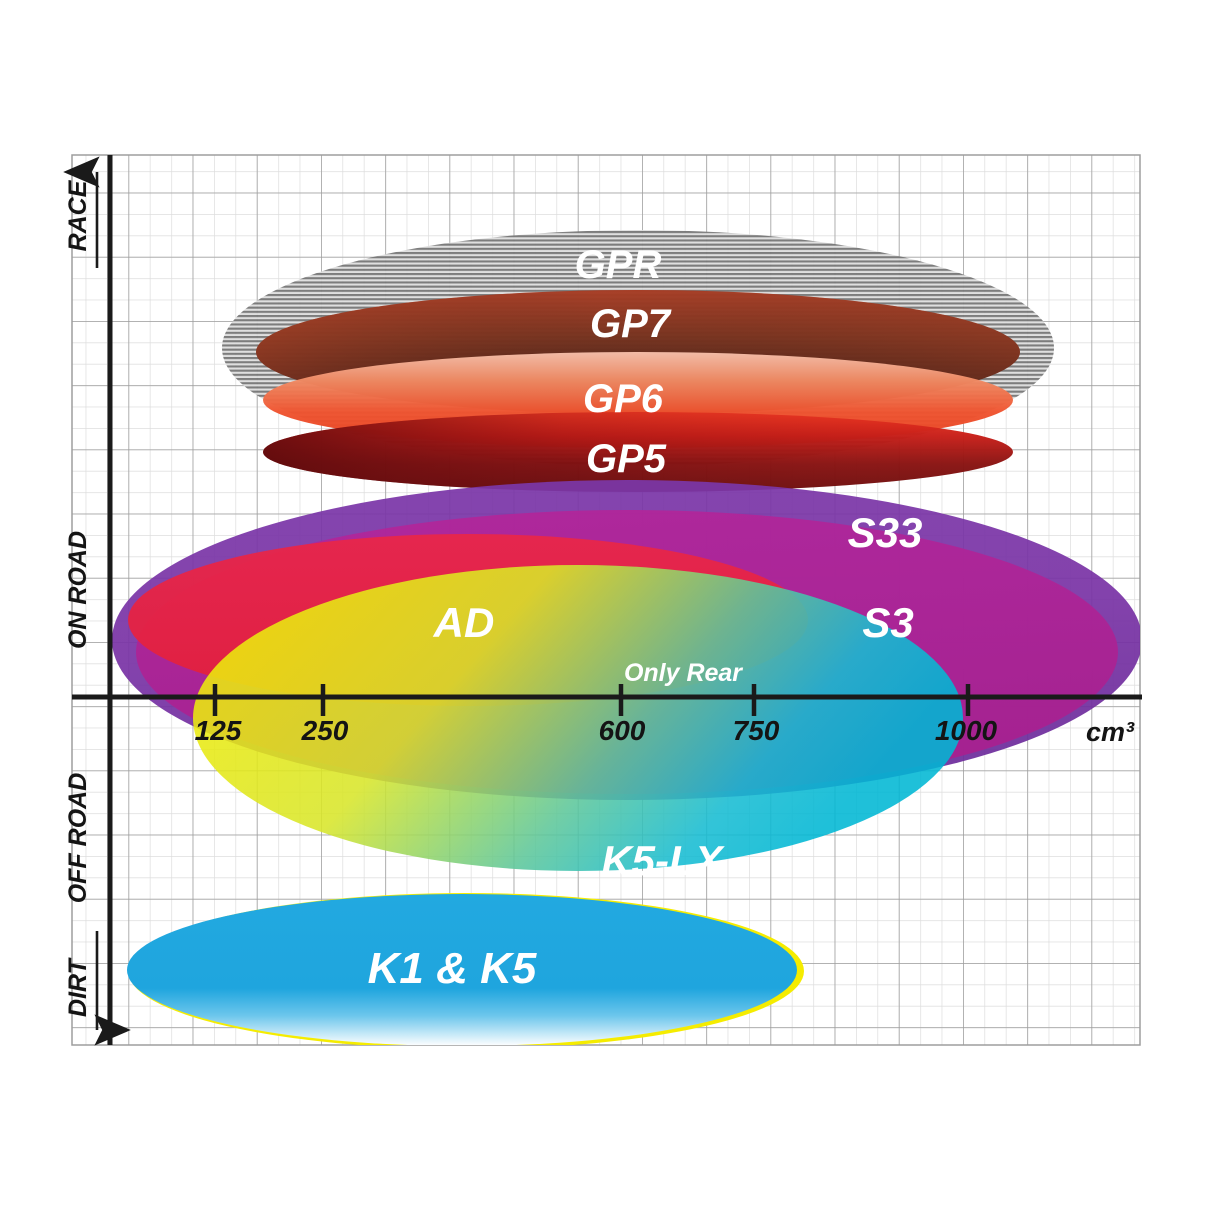 This screenshot has width=1214, height=1214. Describe the element at coordinates (623, 399) in the screenshot. I see `series-label-gp6: GP6` at that location.